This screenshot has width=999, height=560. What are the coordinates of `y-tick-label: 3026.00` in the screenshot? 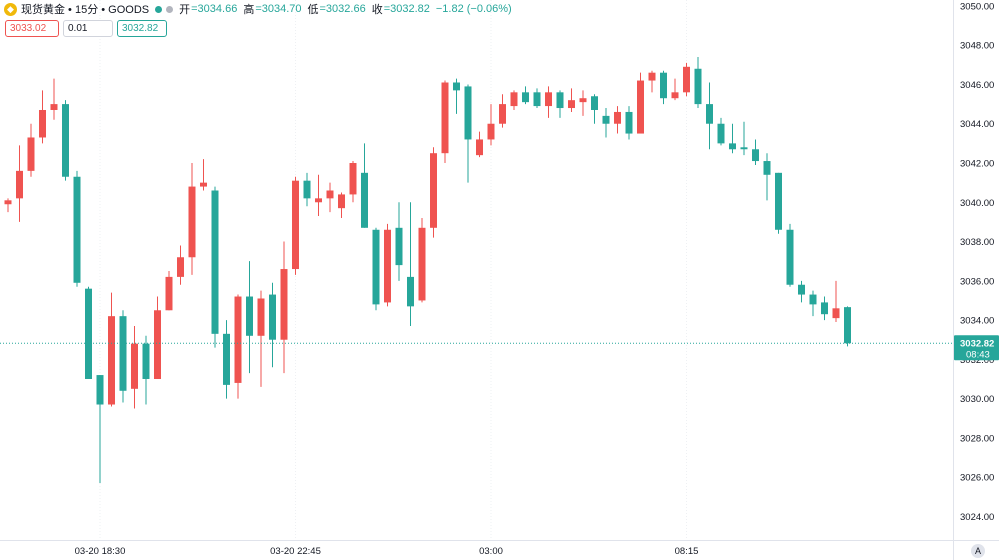 It's located at (977, 478).